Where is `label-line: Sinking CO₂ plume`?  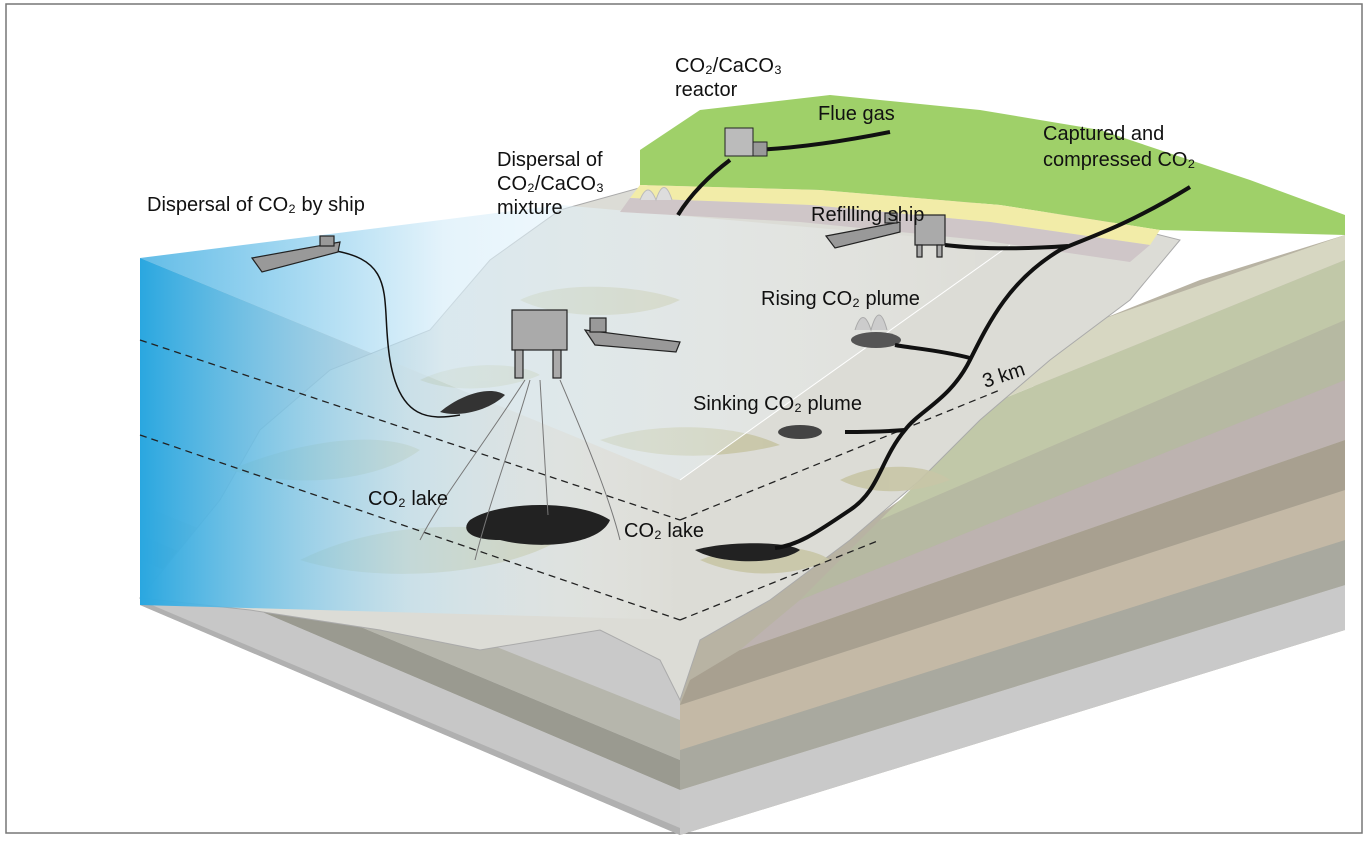 label-line: Sinking CO₂ plume is located at coordinates (777, 404).